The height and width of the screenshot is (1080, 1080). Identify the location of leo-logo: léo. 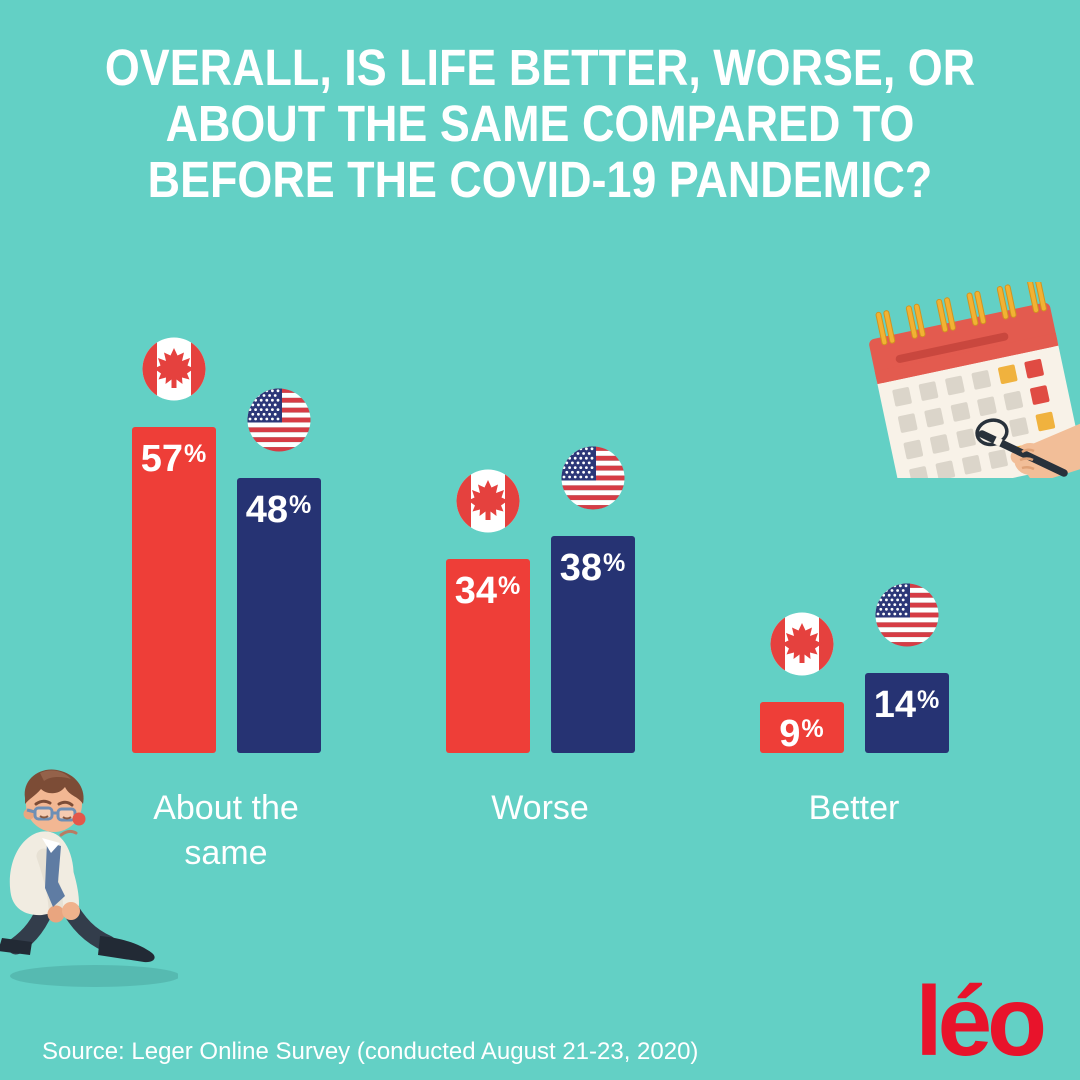
(981, 1021).